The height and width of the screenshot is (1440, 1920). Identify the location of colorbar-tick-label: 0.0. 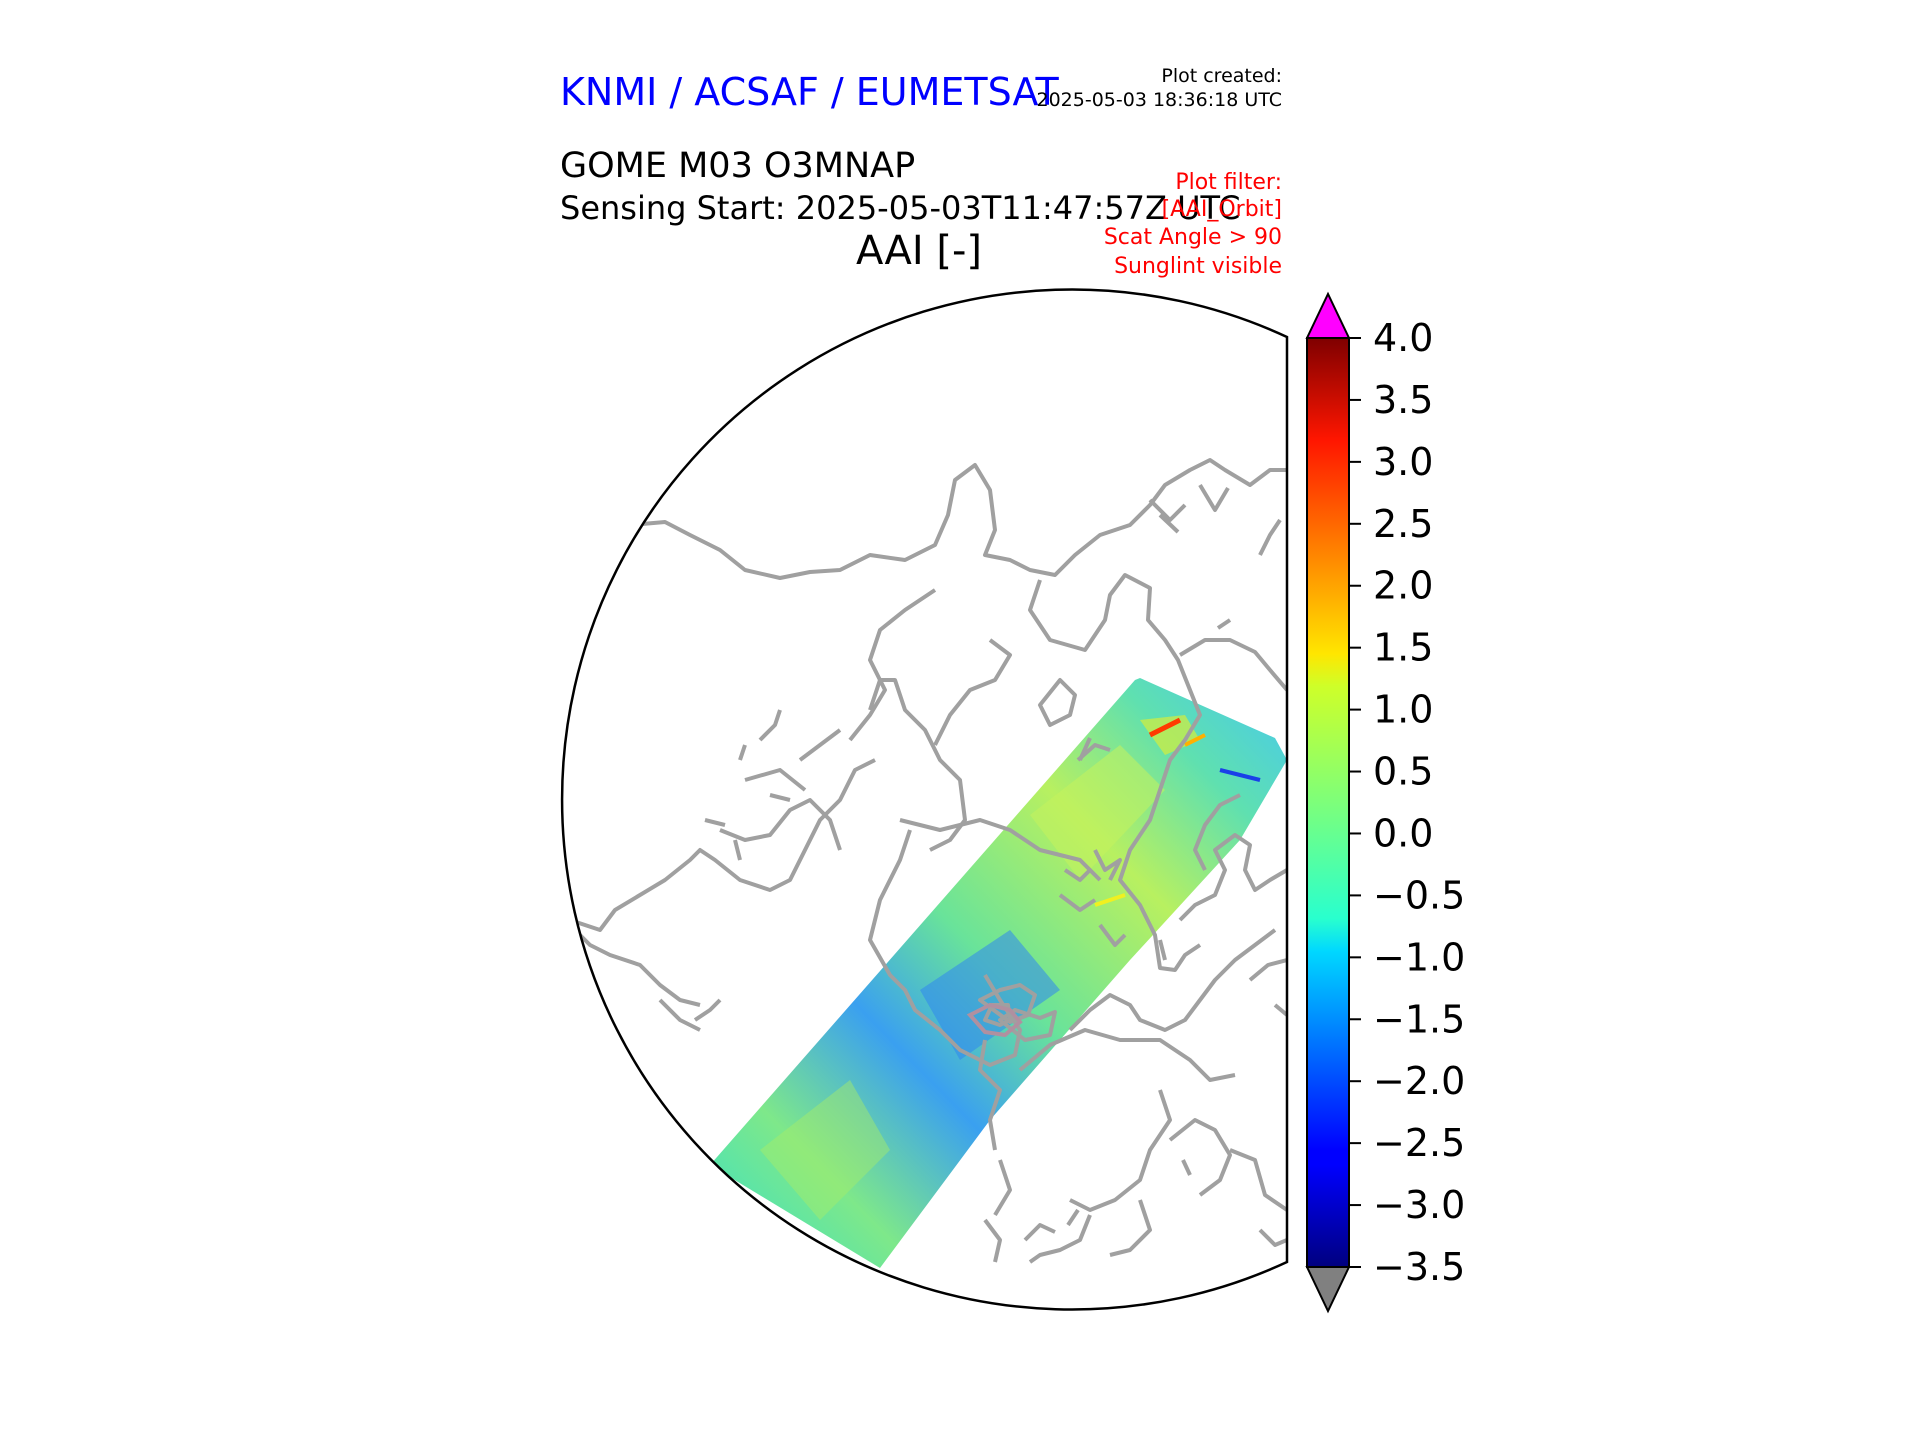
(1403, 833).